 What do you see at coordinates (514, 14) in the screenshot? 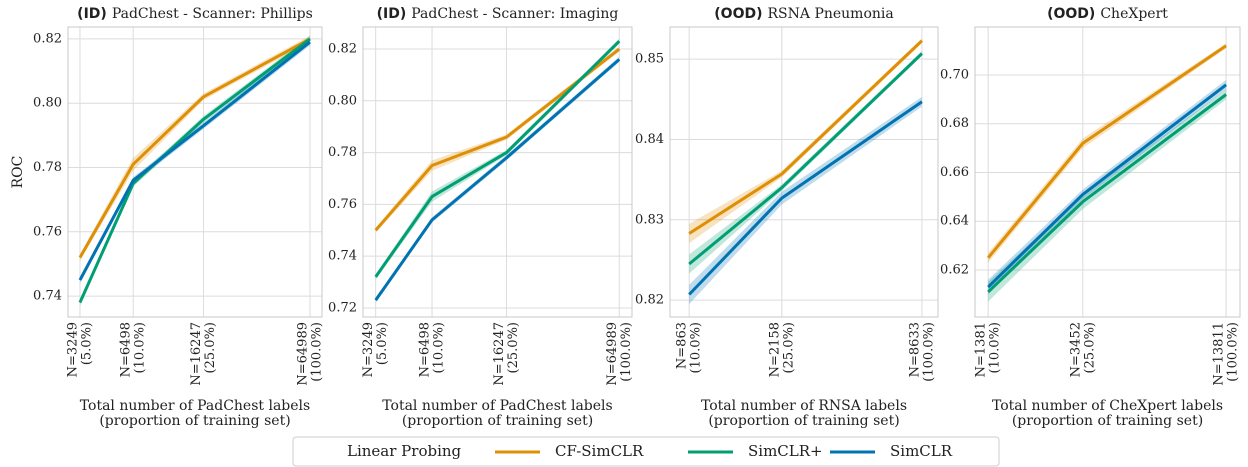
I see `title-text: PadChest - Scanner: Imaging` at bounding box center [514, 14].